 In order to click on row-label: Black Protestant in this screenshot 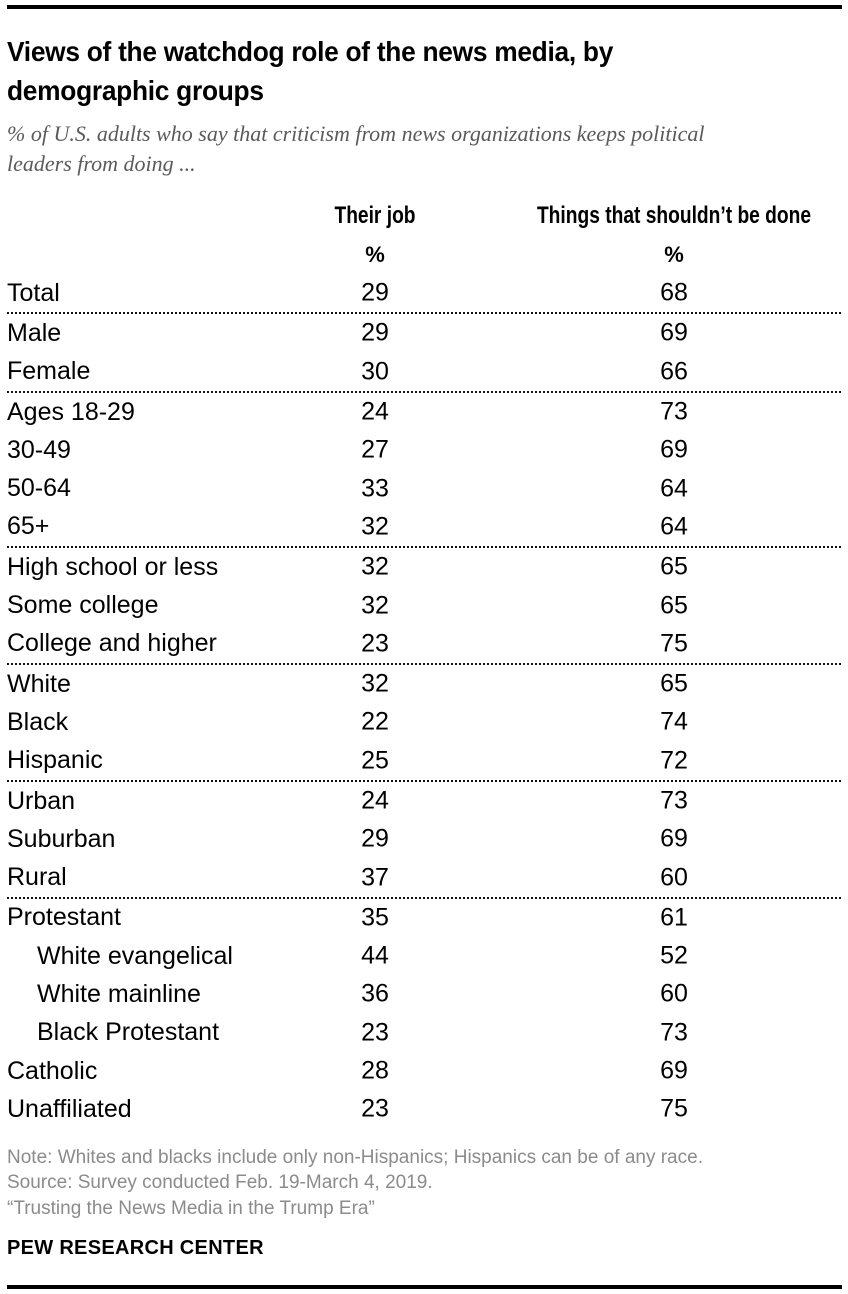, I will do `click(128, 1032)`.